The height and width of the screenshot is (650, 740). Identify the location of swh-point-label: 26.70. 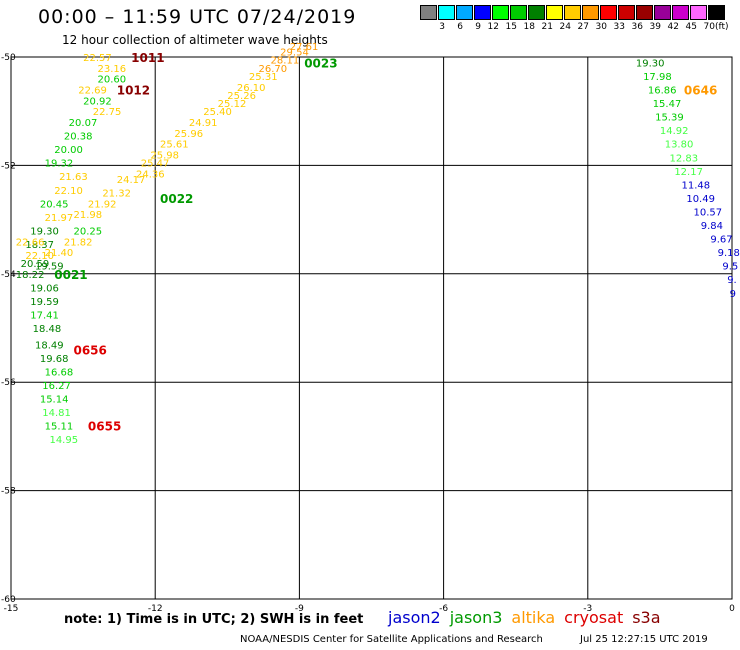
(273, 69).